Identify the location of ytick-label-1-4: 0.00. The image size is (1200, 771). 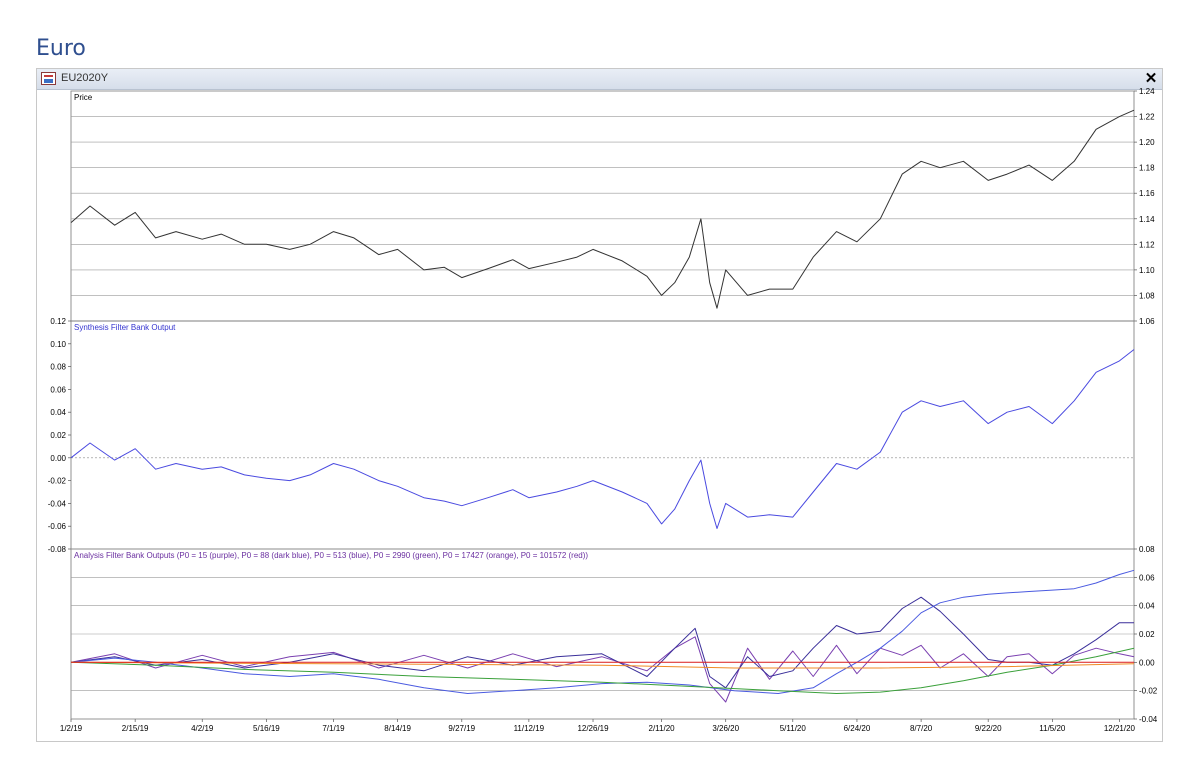
(58, 458).